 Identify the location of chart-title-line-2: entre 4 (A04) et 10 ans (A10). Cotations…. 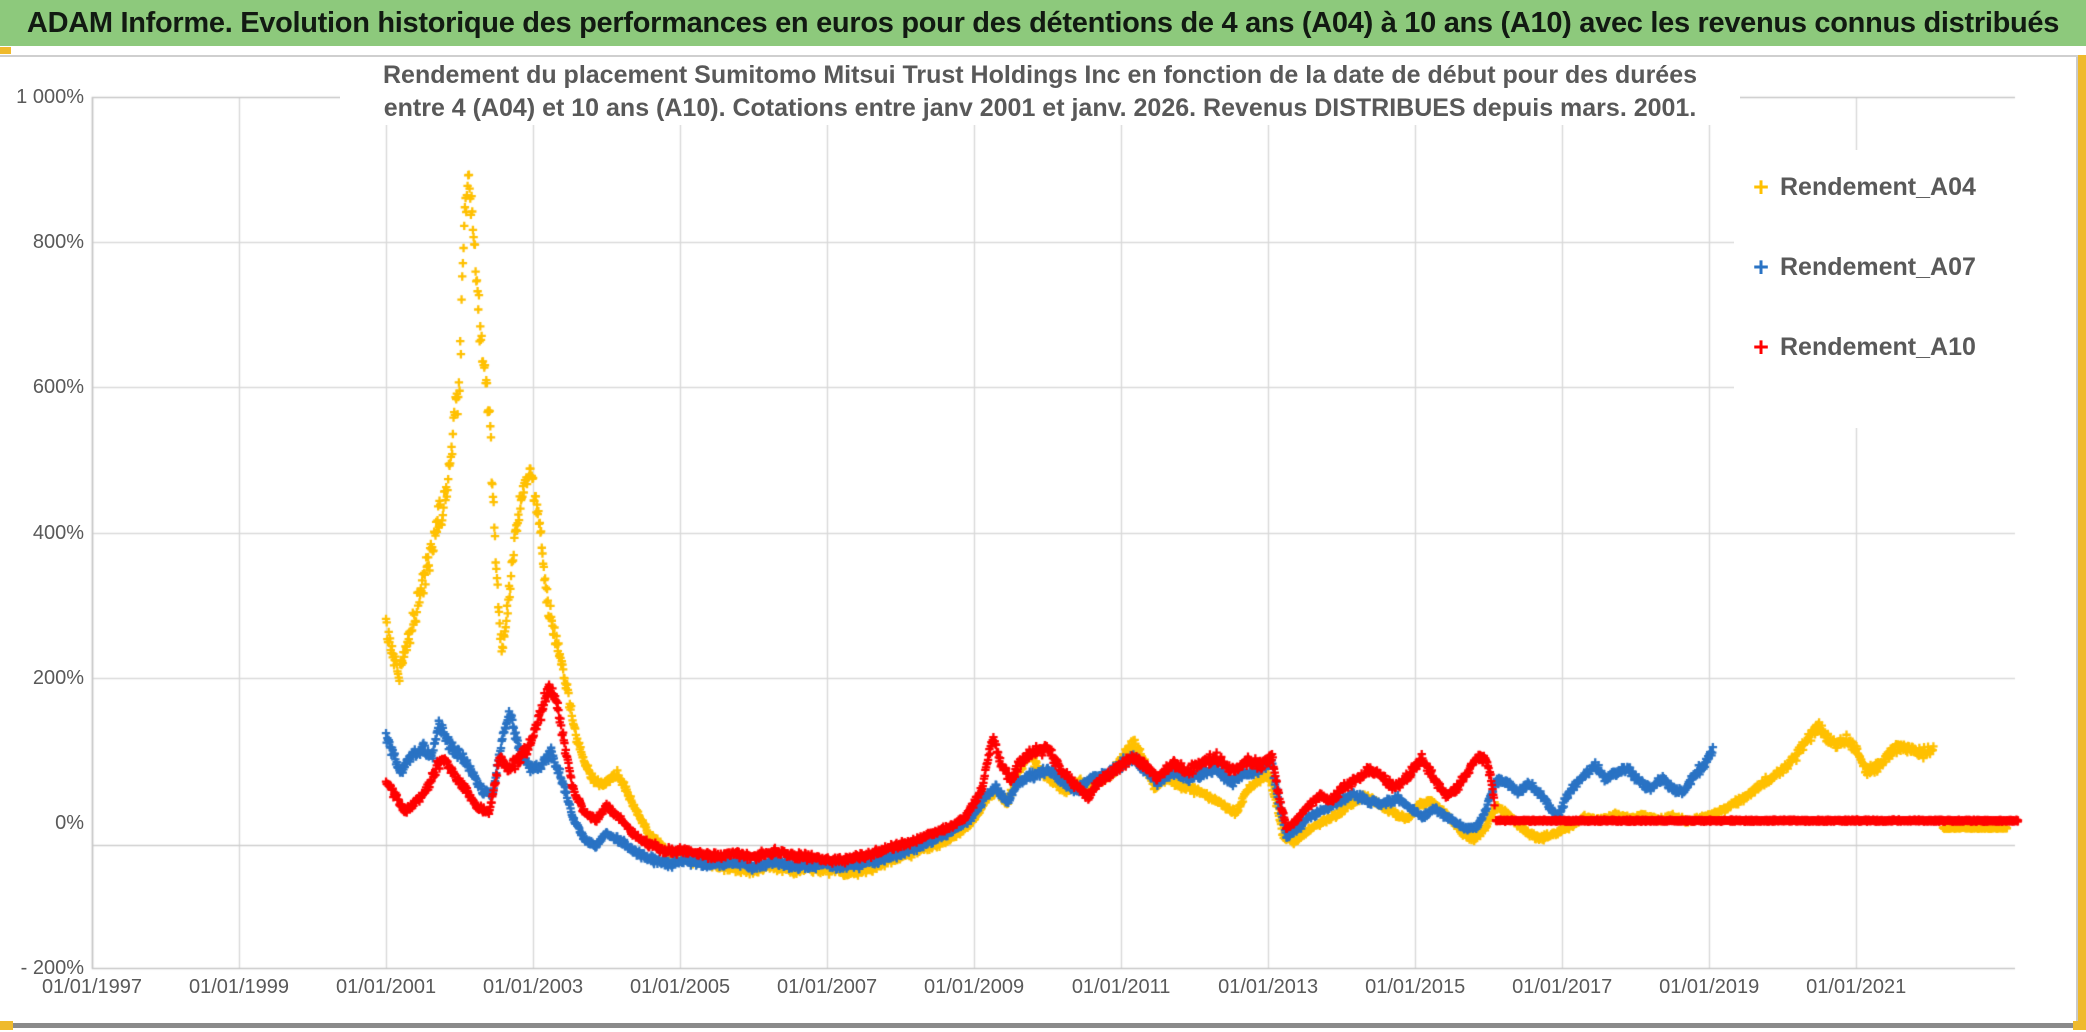
(1040, 108).